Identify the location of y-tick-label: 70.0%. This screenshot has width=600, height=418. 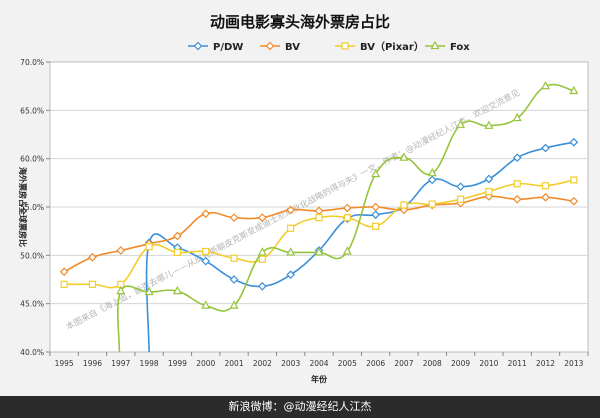
(32, 62).